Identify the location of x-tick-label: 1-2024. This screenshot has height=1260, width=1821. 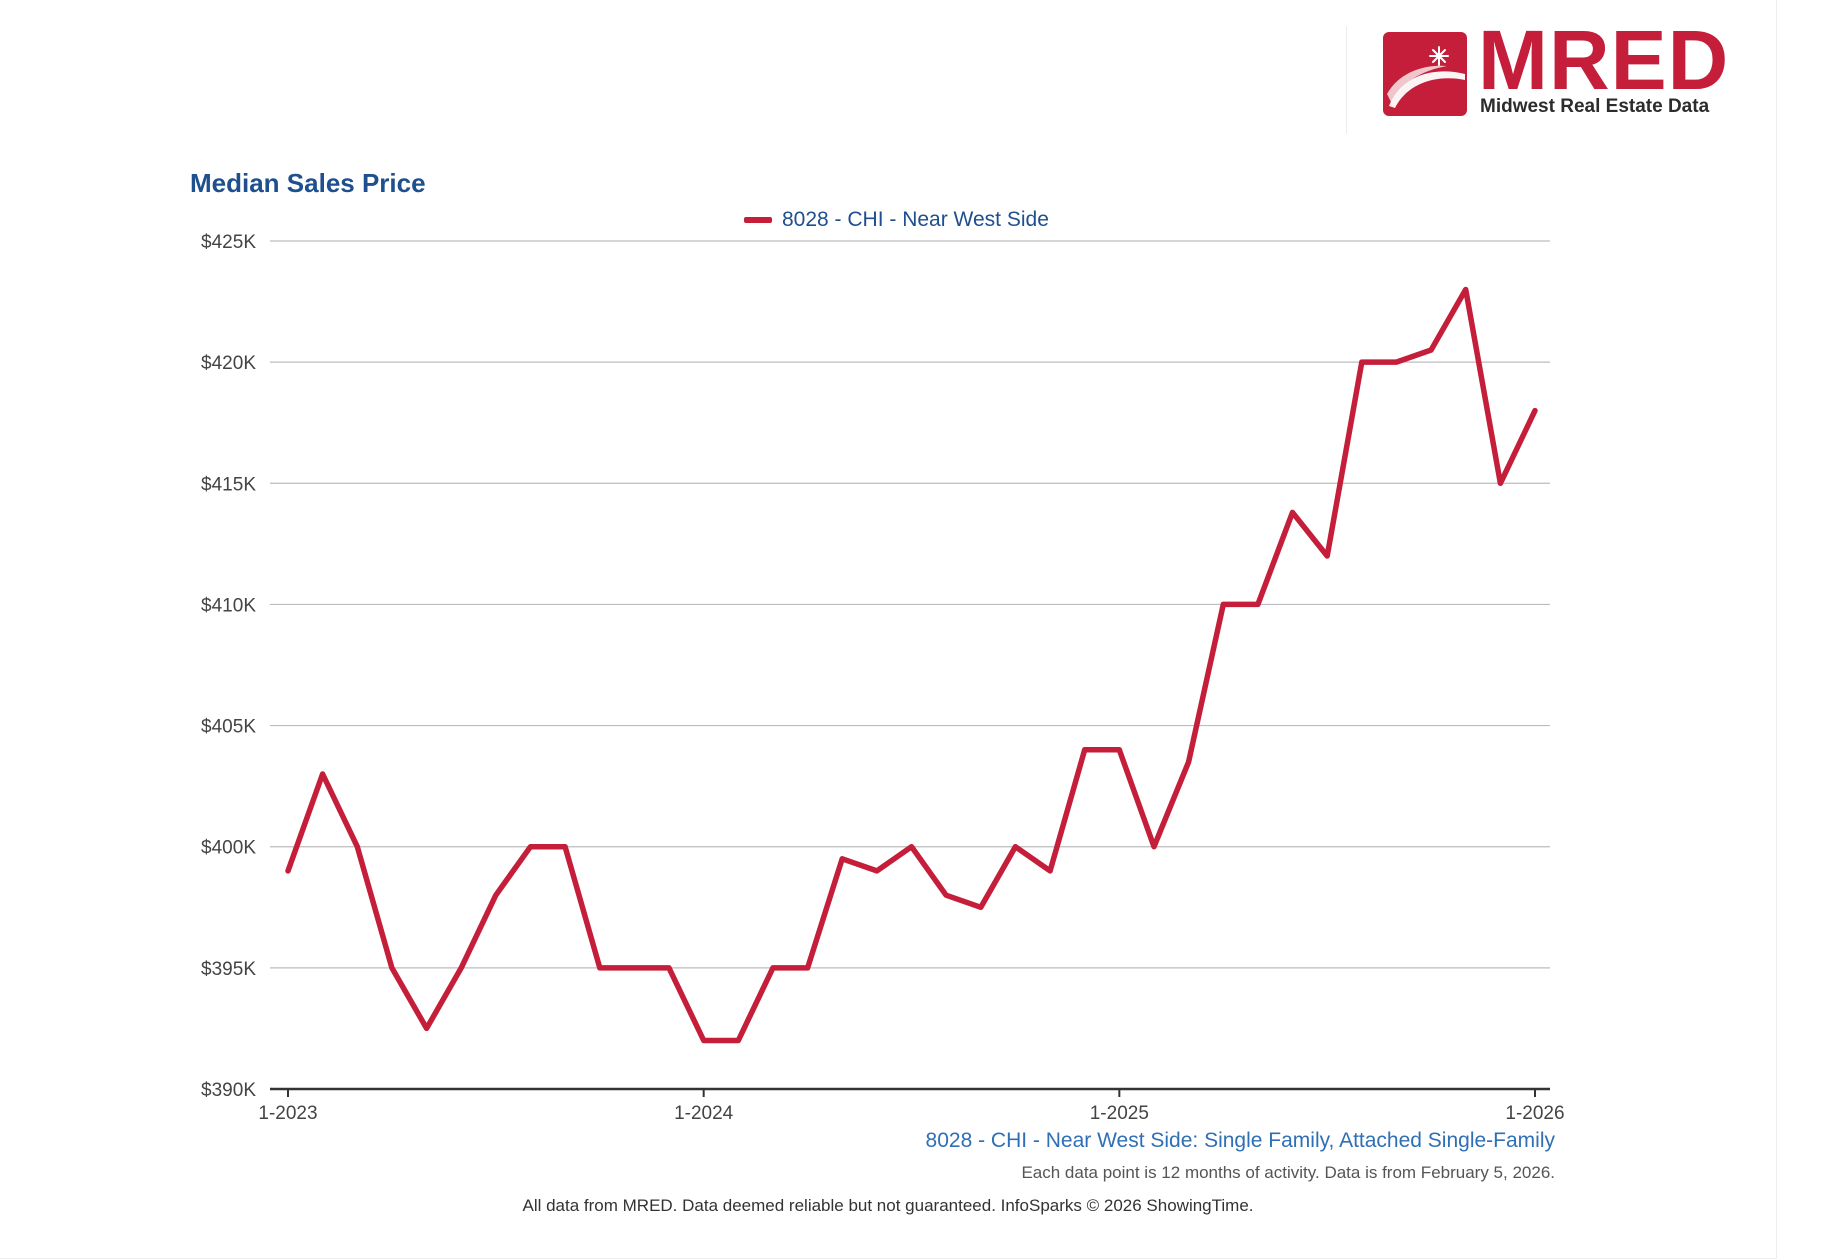
(704, 1113).